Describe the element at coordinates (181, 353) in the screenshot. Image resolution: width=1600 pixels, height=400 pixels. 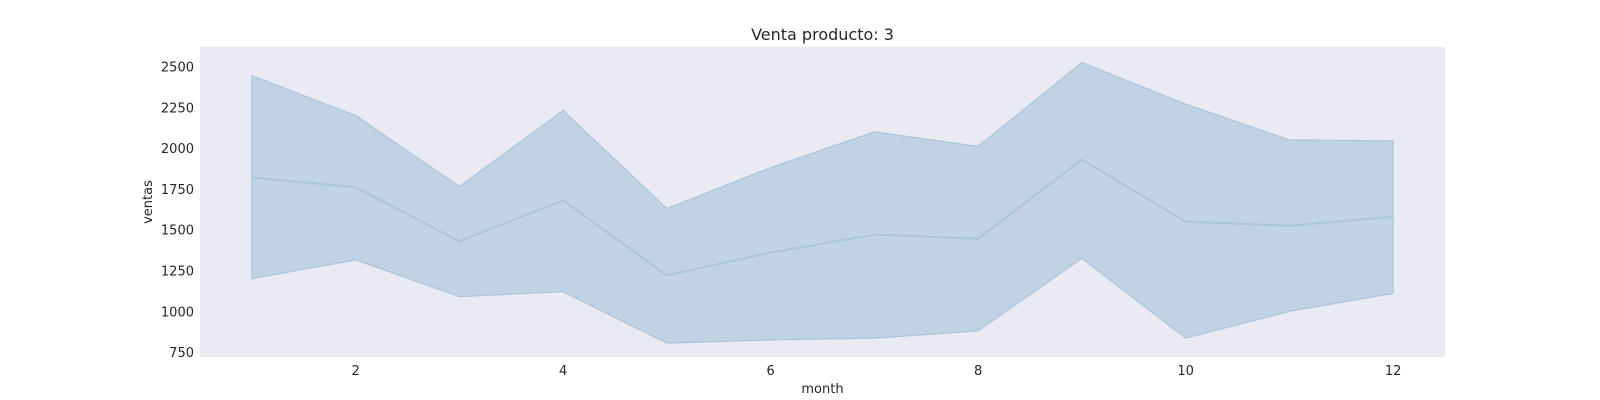
I see `y-tick-label: 750` at that location.